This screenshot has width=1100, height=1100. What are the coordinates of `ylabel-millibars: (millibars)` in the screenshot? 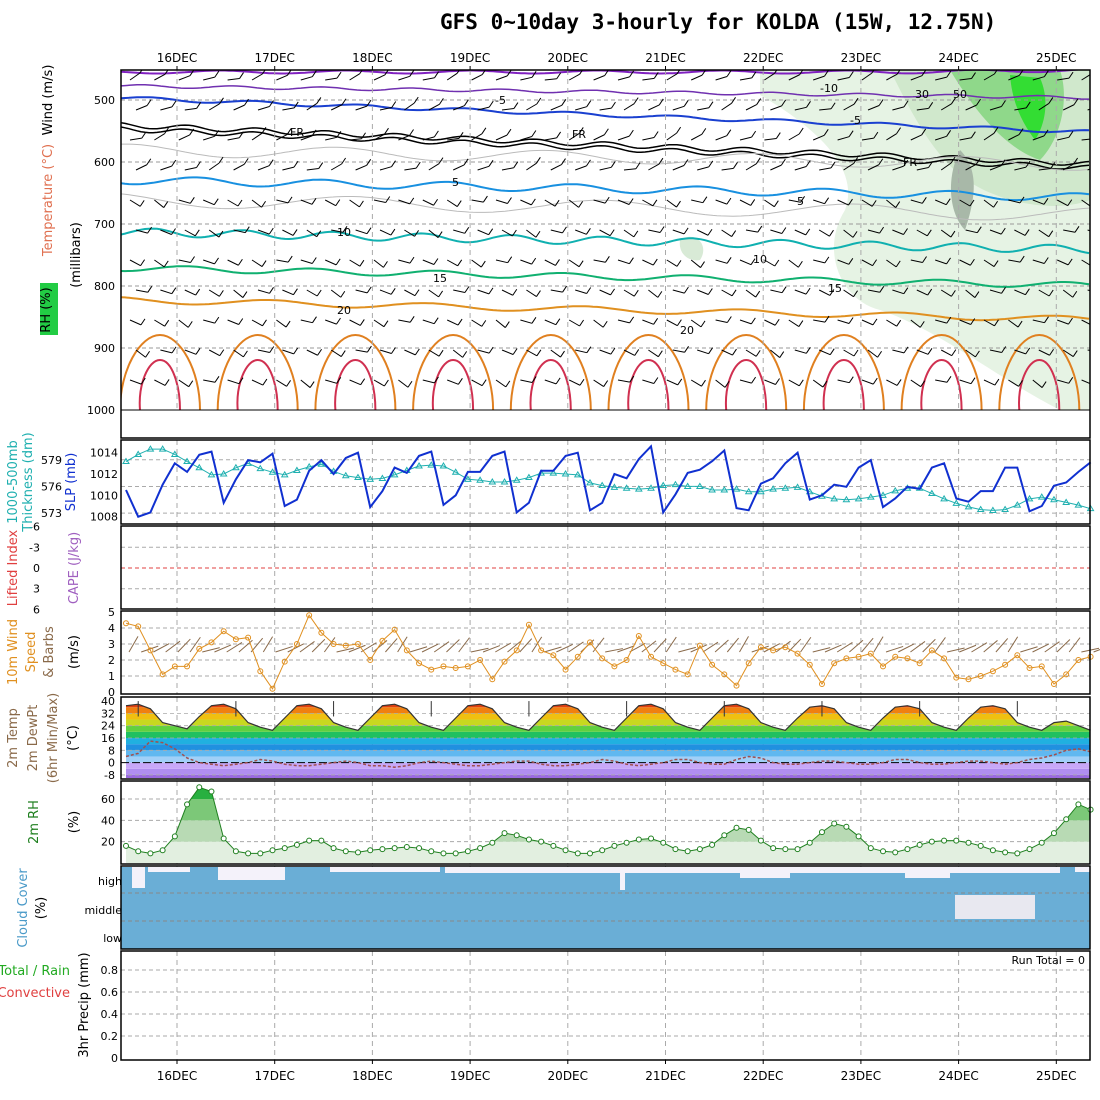 It's located at (76, 255).